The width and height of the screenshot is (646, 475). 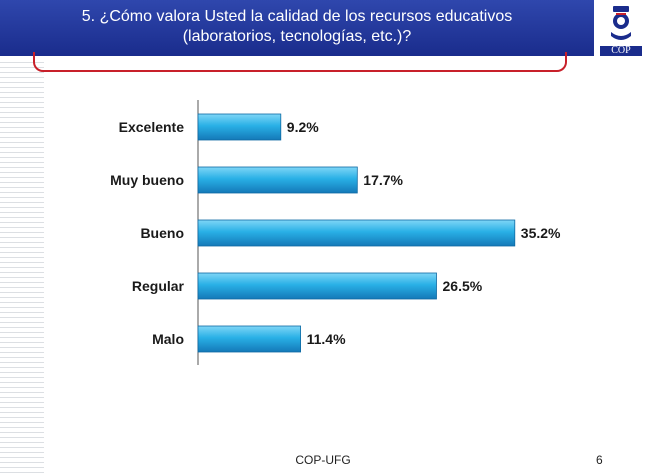 What do you see at coordinates (297, 36) in the screenshot?
I see `slide-title-line-2: (laboratorios, tecnologías, etc.)?` at bounding box center [297, 36].